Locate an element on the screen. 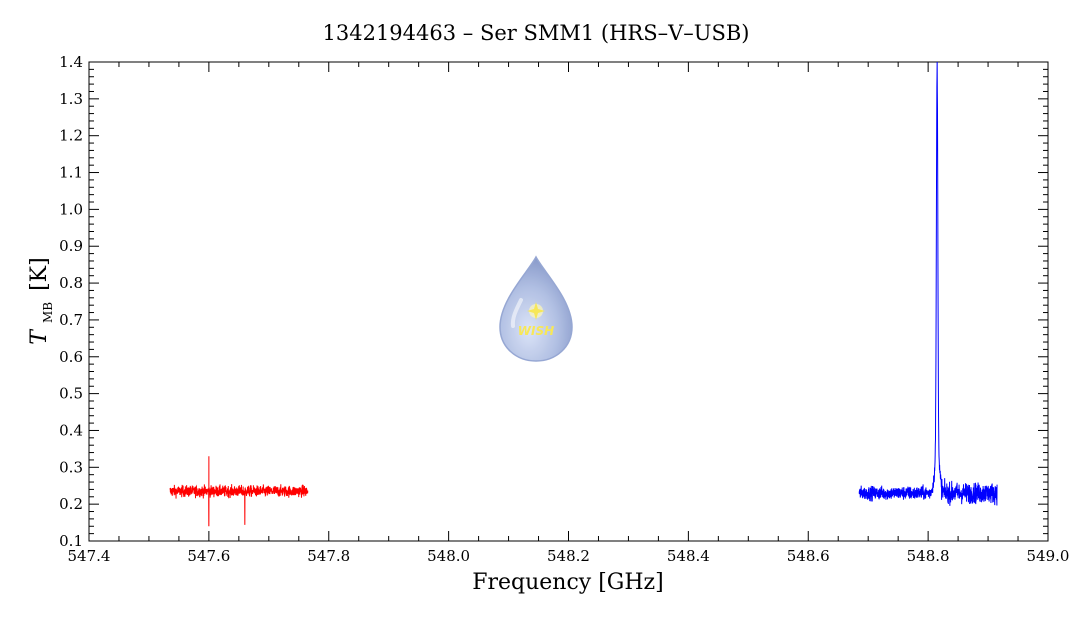  y-tick-label: 1.1 is located at coordinates (71, 173).